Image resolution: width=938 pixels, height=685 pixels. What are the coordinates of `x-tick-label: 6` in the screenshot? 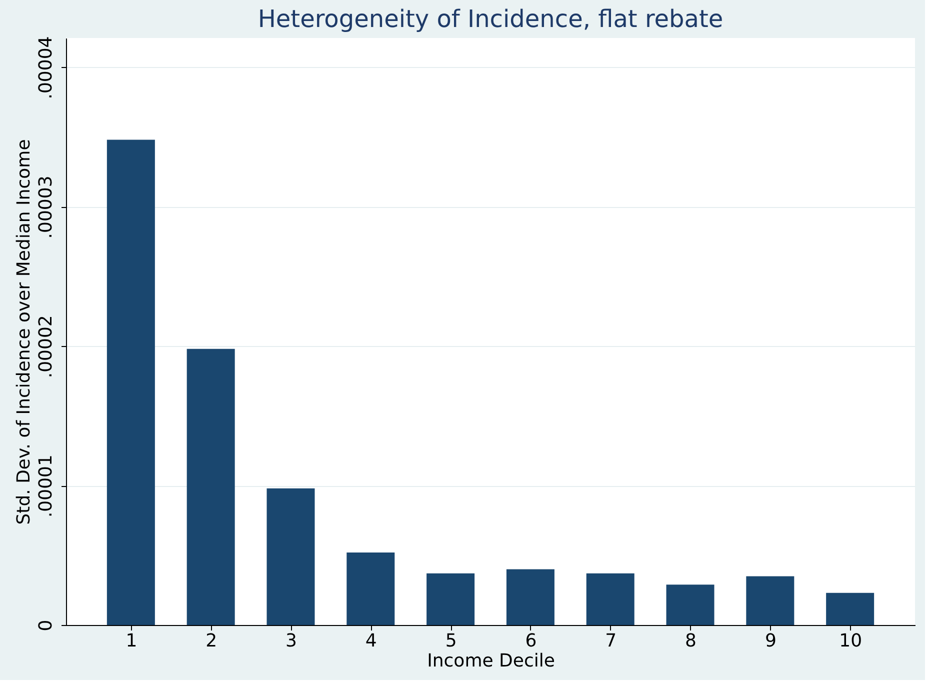 It's located at (531, 641).